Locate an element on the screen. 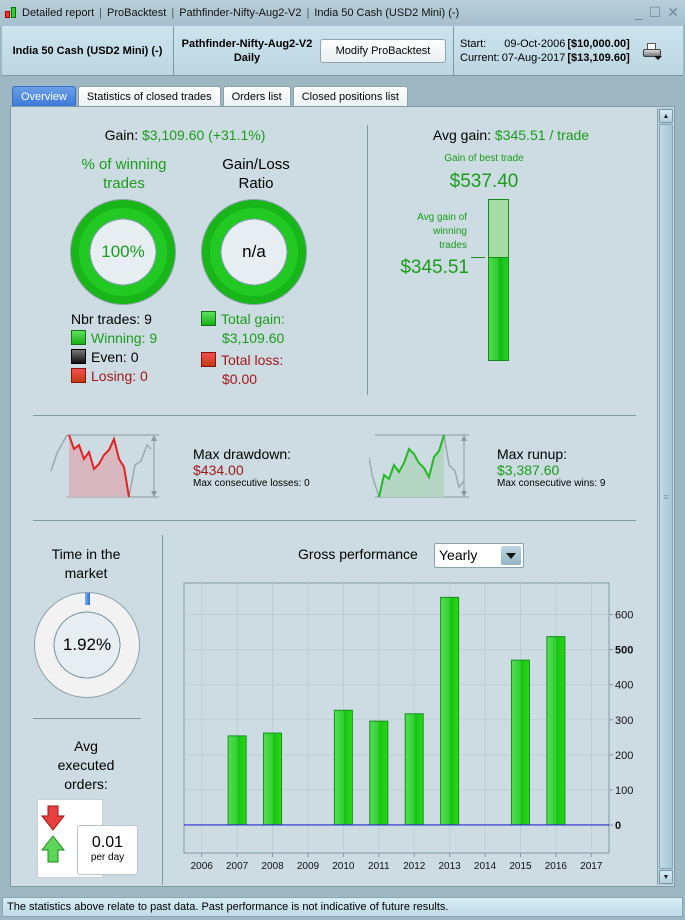 This screenshot has width=685, height=920. start-date: 09-Oct-2006 is located at coordinates (535, 43).